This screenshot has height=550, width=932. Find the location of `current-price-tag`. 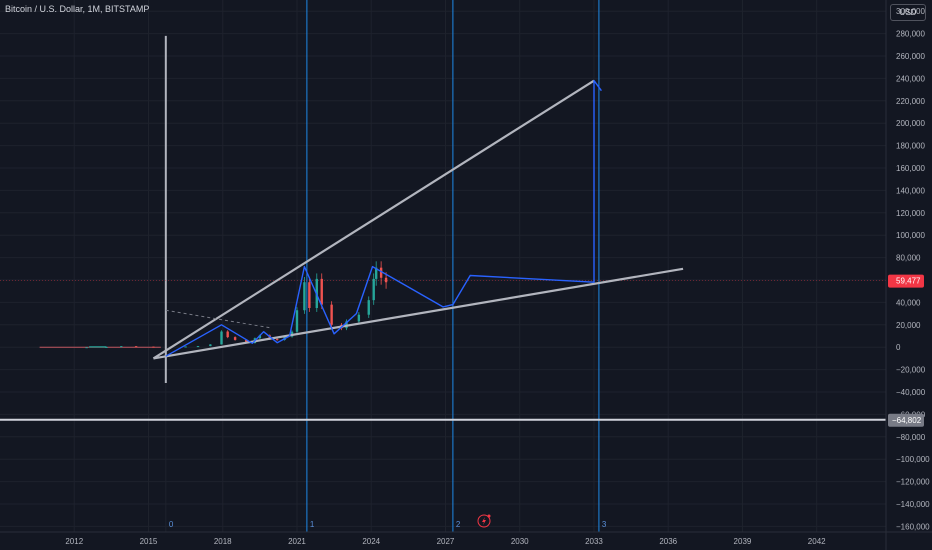

current-price-tag is located at coordinates (906, 281).